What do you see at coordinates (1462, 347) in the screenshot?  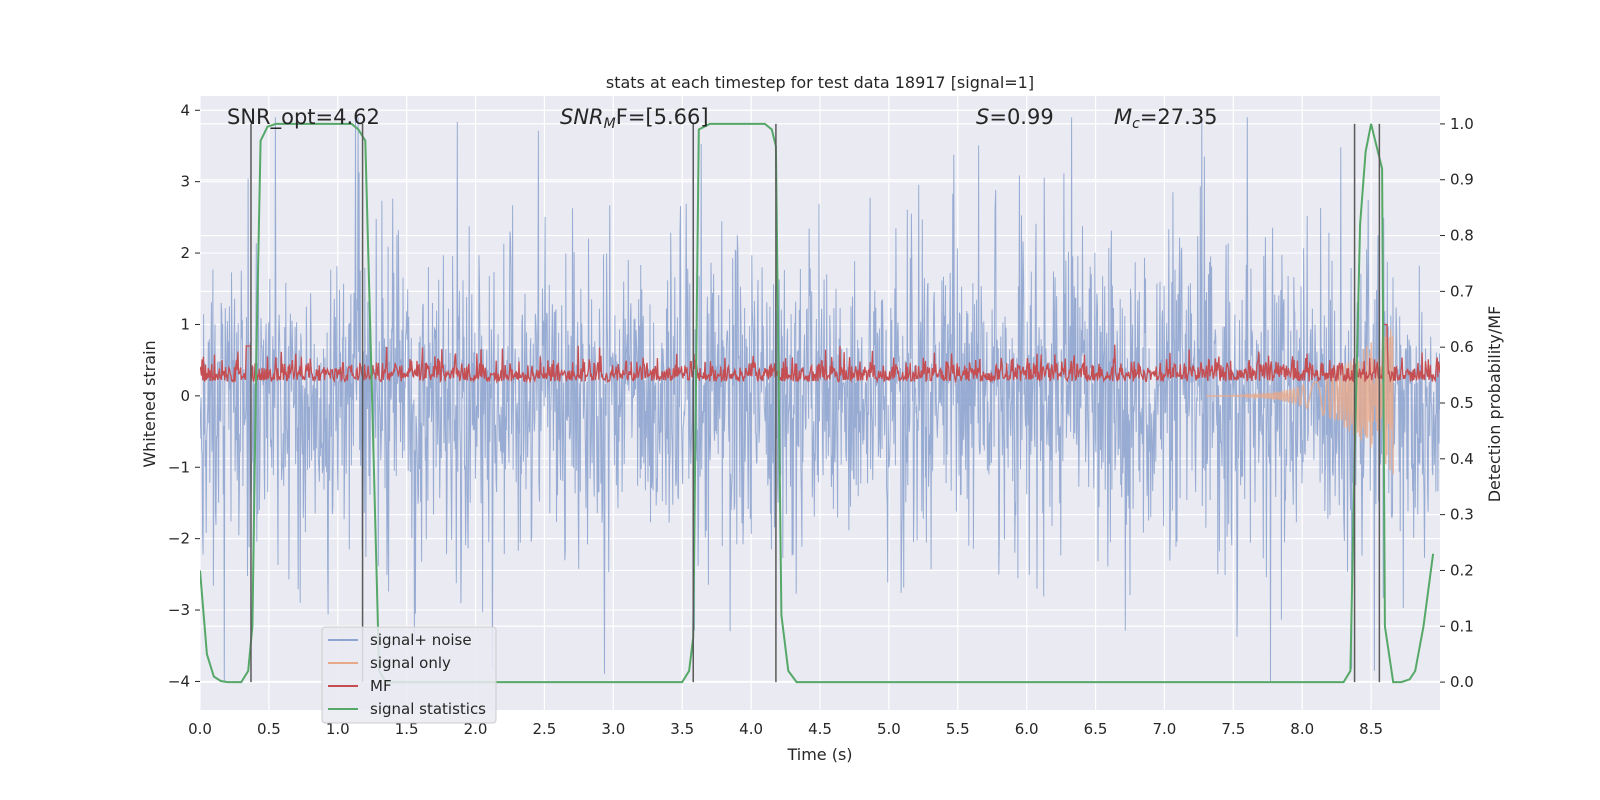 I see `y2-tick-label: 0.6` at bounding box center [1462, 347].